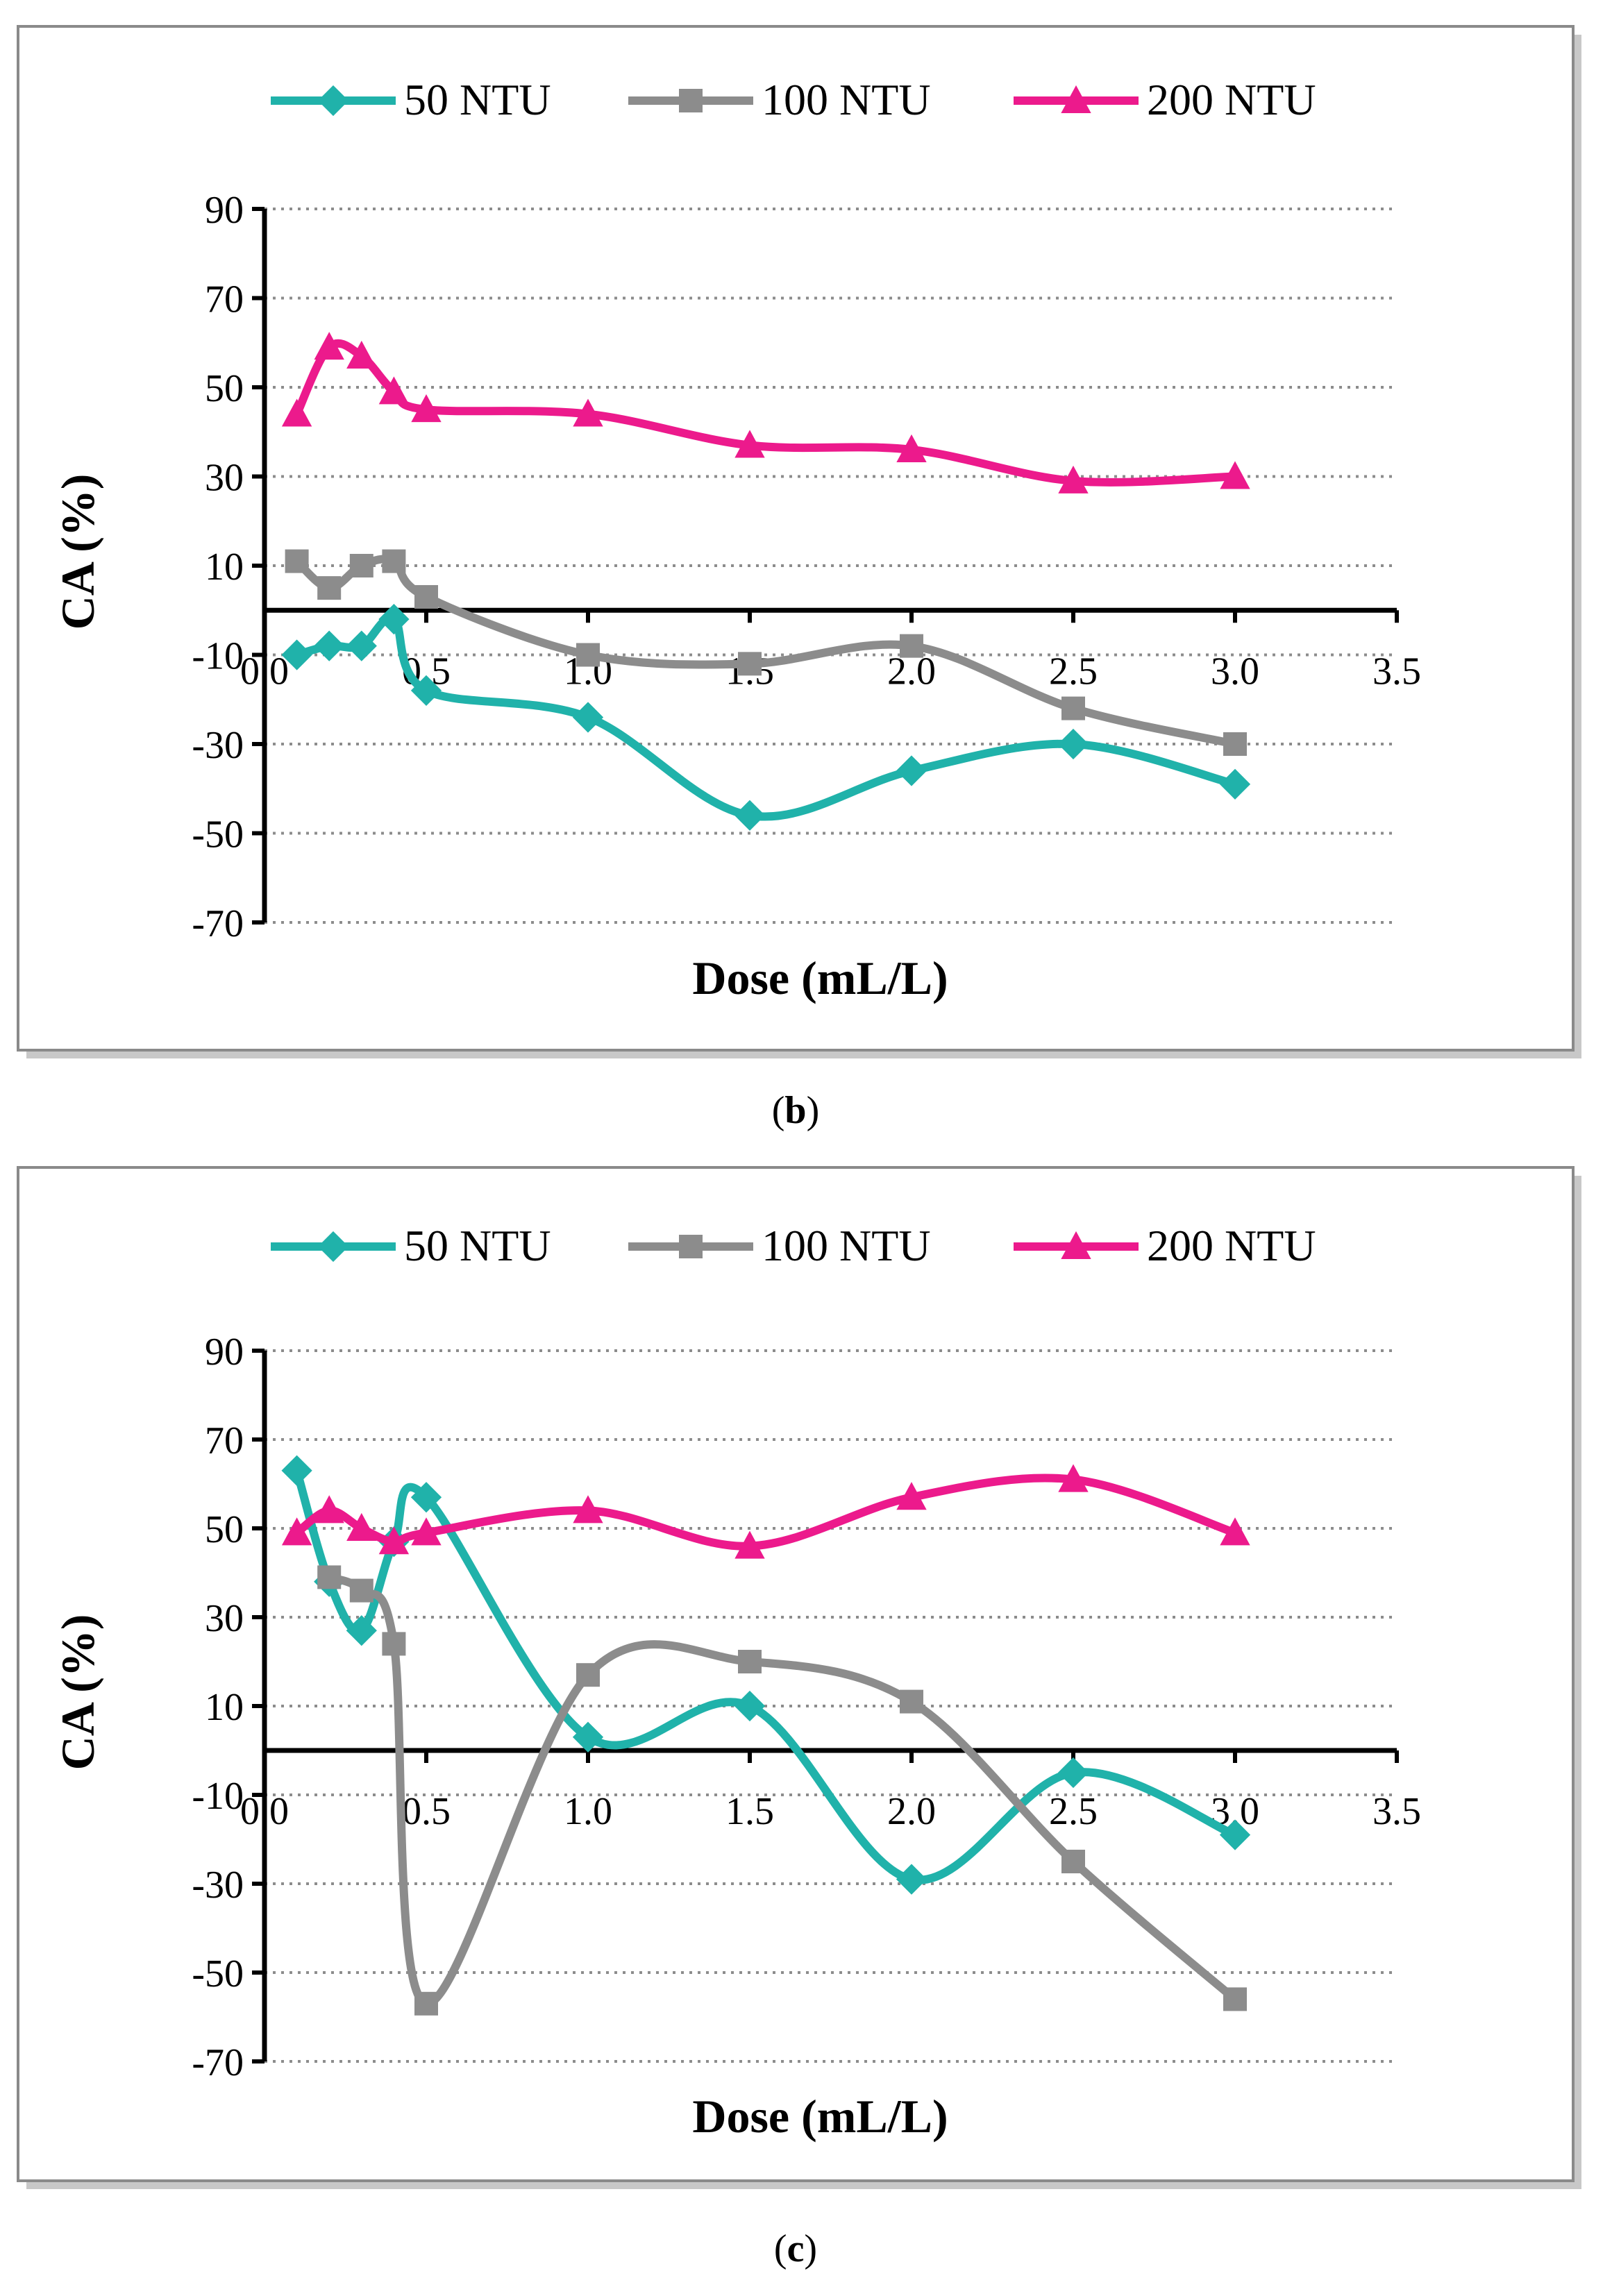 Image resolution: width=1612 pixels, height=2296 pixels. Describe the element at coordinates (218, 924) in the screenshot. I see `y-tick-label: -70` at that location.